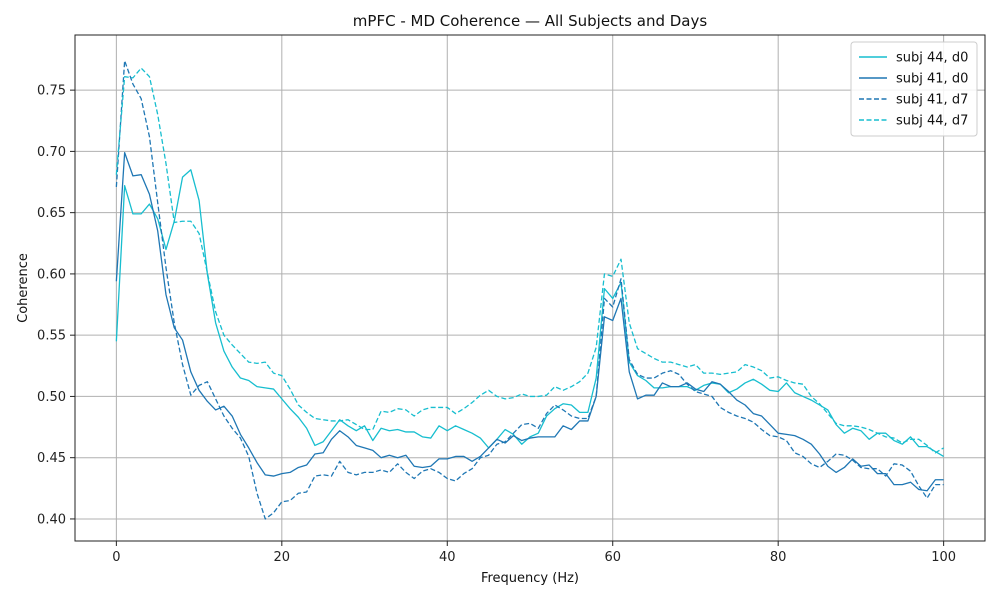 This screenshot has height=600, width=1000. I want to click on legend-box, so click(914, 89).